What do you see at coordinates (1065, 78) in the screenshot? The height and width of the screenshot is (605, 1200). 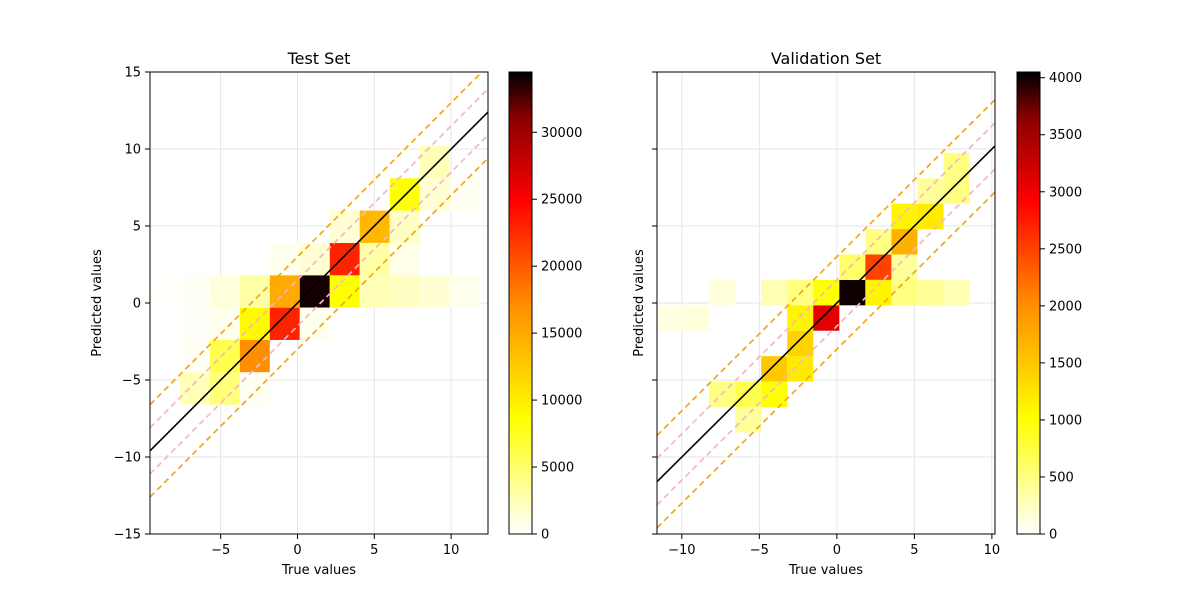 I see `validation-set-colorbar-tick-label-8: 4000` at bounding box center [1065, 78].